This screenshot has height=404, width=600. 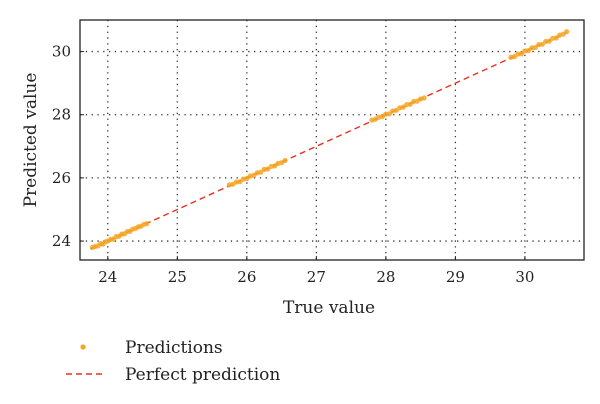 What do you see at coordinates (83, 347) in the screenshot?
I see `legend-point-marker` at bounding box center [83, 347].